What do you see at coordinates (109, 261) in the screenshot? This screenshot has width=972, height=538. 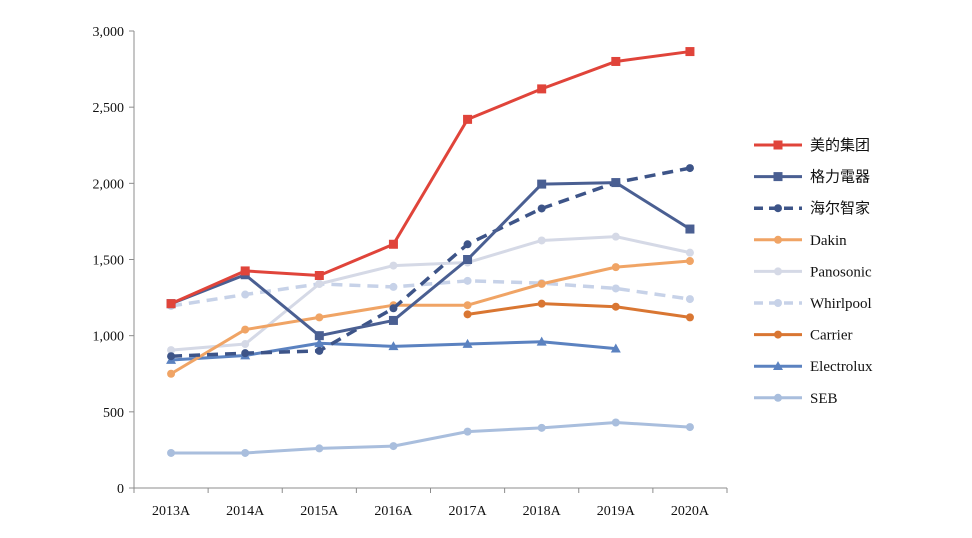 I see `y-tick-label: 1,500` at bounding box center [109, 261].